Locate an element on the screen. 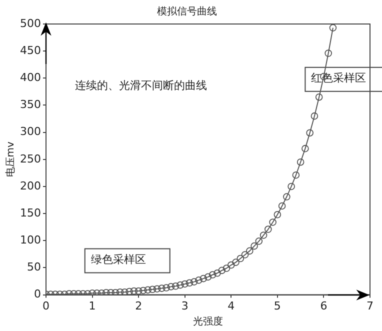  x-tick-label: 3 is located at coordinates (184, 305).